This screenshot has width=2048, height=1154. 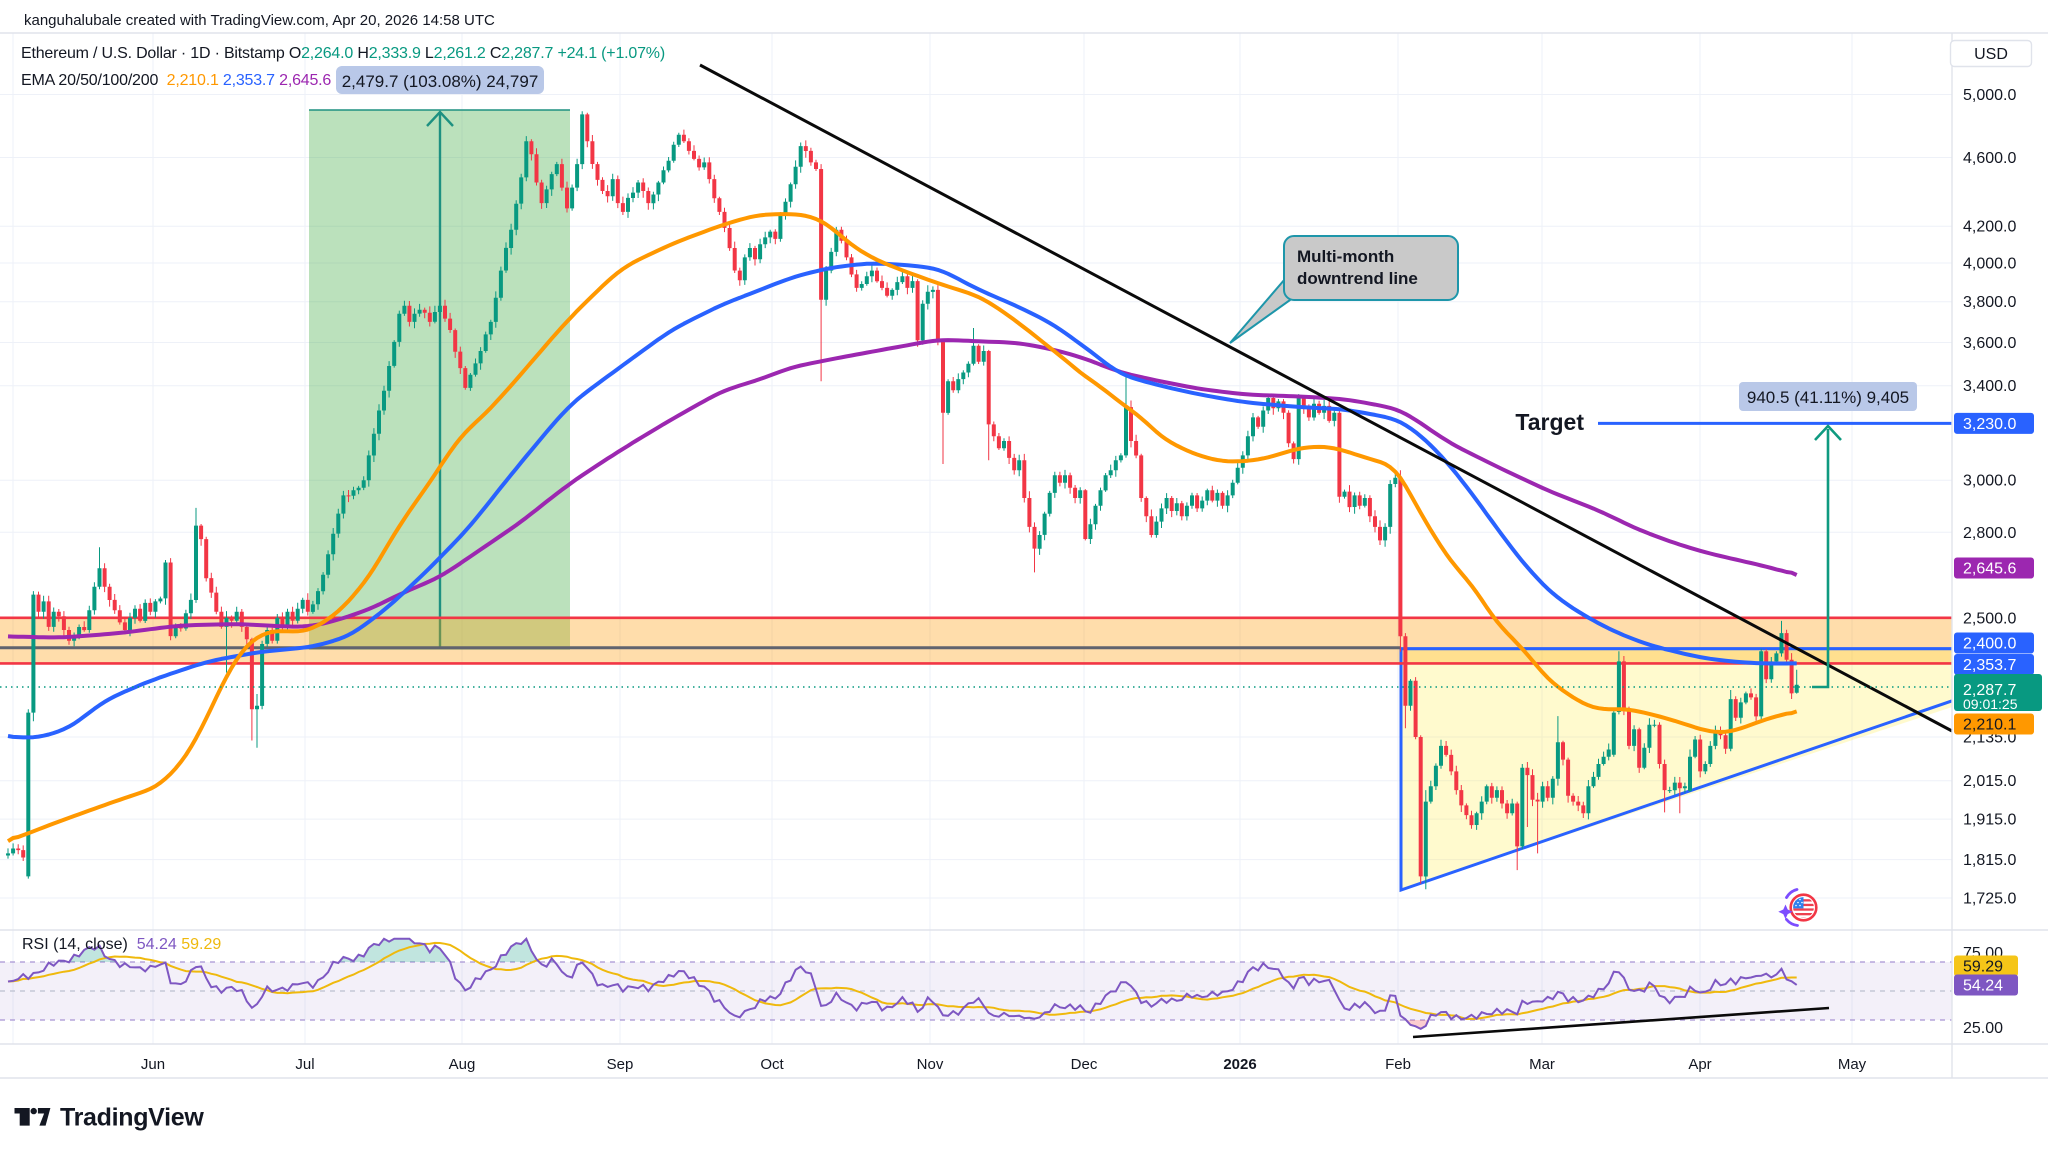 What do you see at coordinates (1989, 860) in the screenshot?
I see `svg-text: 1,815.0` at bounding box center [1989, 860].